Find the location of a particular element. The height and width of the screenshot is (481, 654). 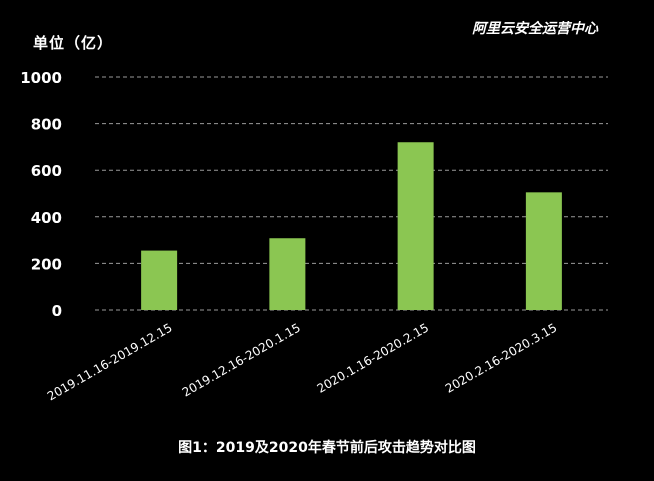

x-tick-label: 2020.2.16-2020.3.15 is located at coordinates (501, 357).